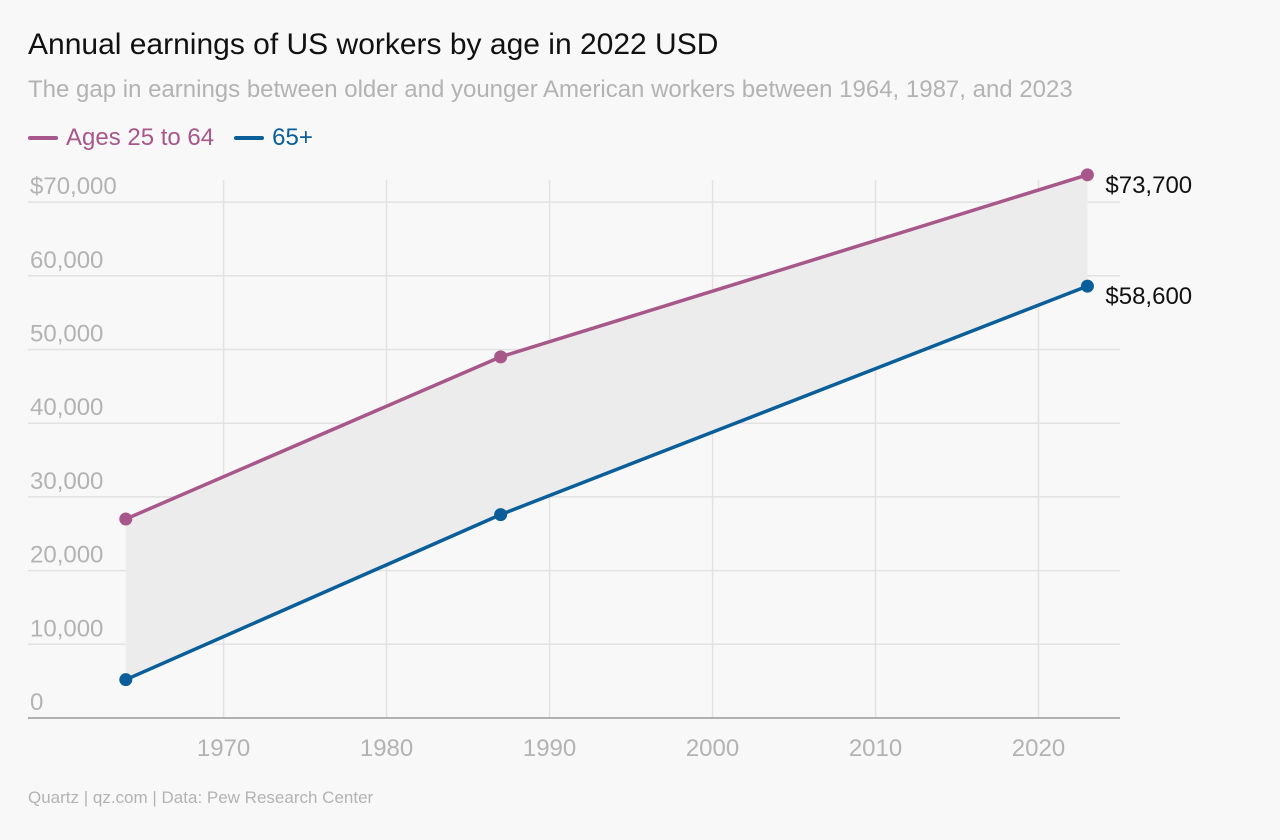 Image resolution: width=1280 pixels, height=840 pixels. I want to click on legend-item-ages-25-64: Ages 25 to 64, so click(121, 138).